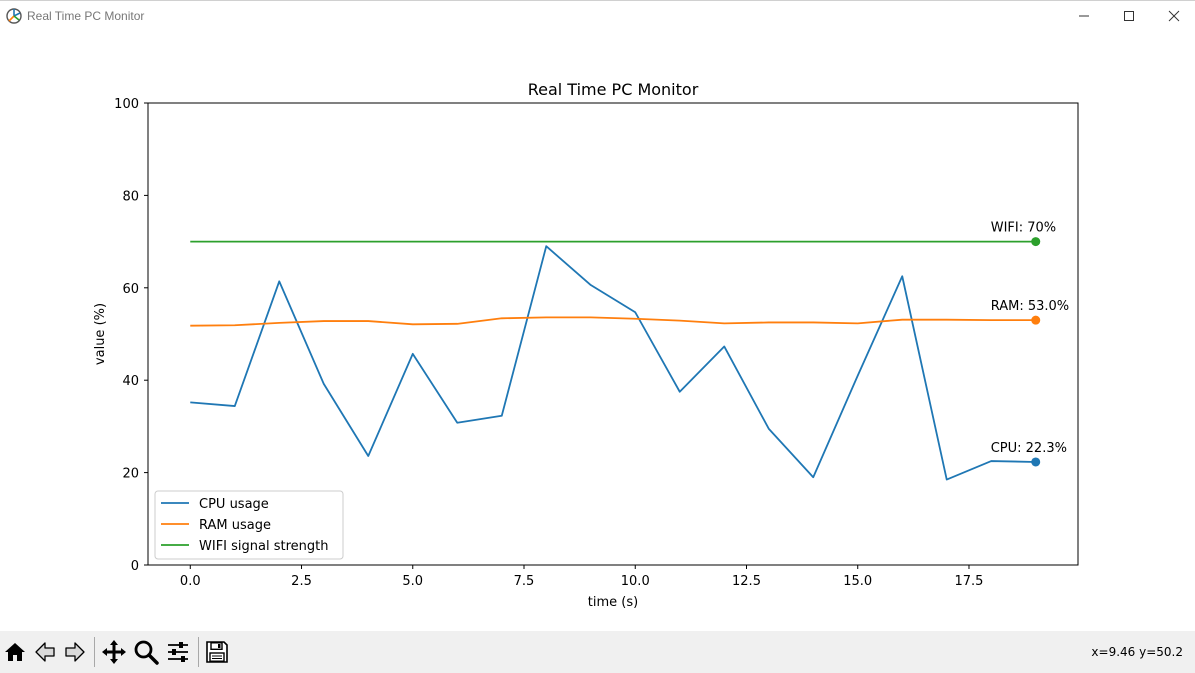  What do you see at coordinates (190, 581) in the screenshot?
I see `x-tick-label: 0.0` at bounding box center [190, 581].